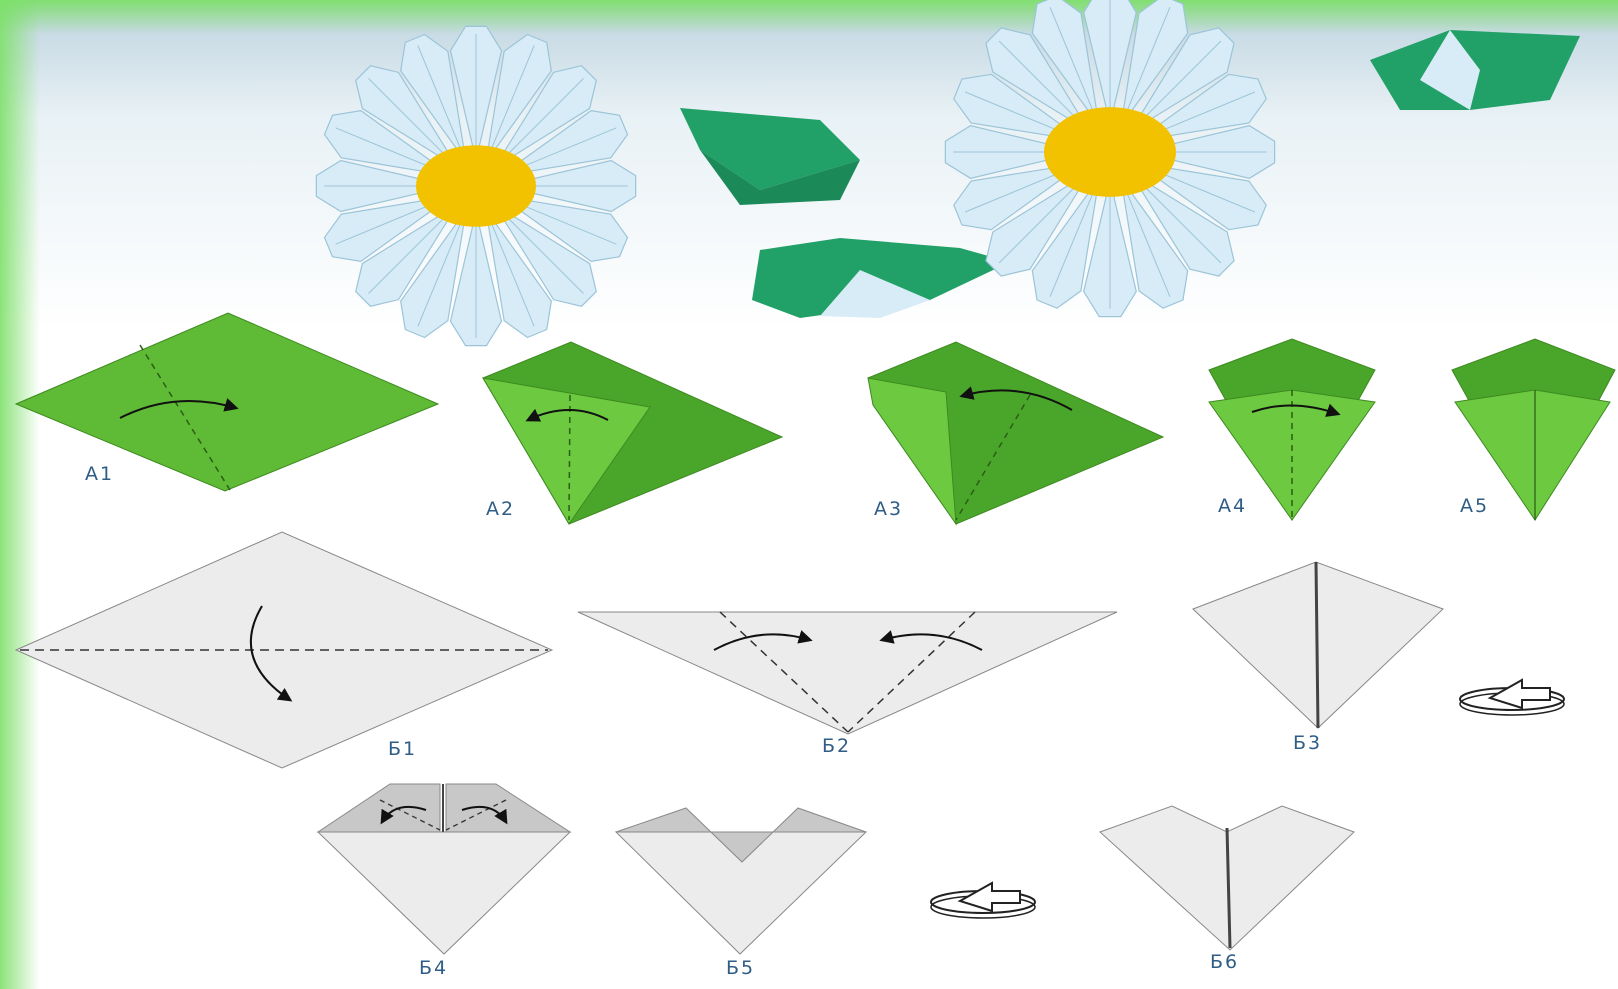  Describe the element at coordinates (1532, 455) in the screenshot. I see `leaf-flap-a5` at that location.